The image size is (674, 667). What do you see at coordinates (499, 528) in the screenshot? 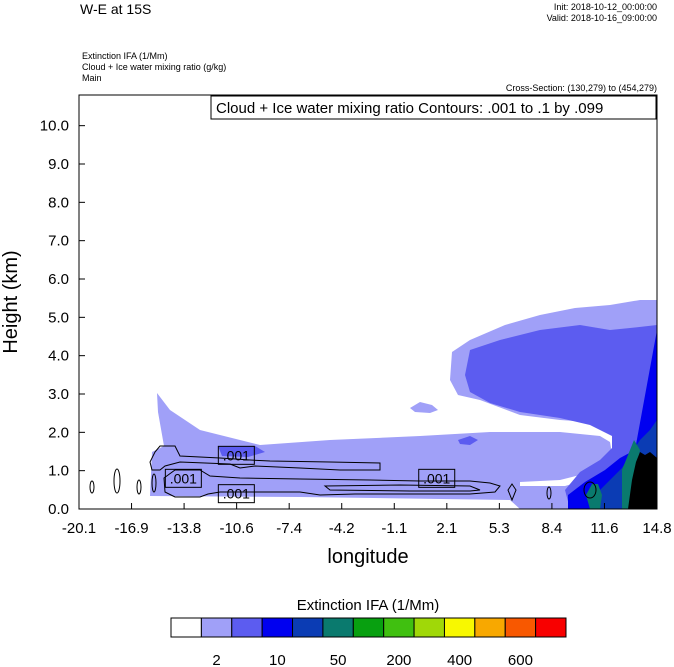
I see `x-tick-label: 5.3` at bounding box center [499, 528].